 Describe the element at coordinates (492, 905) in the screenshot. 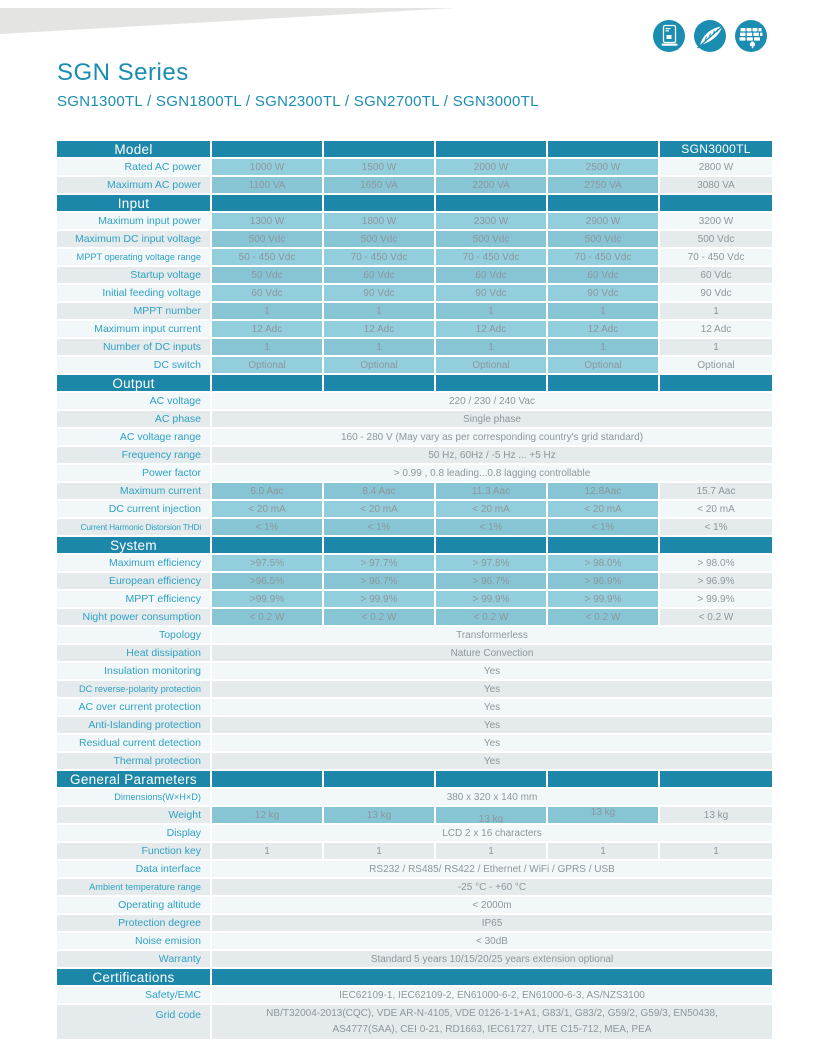

I see `cell-span: < 2000m` at that location.